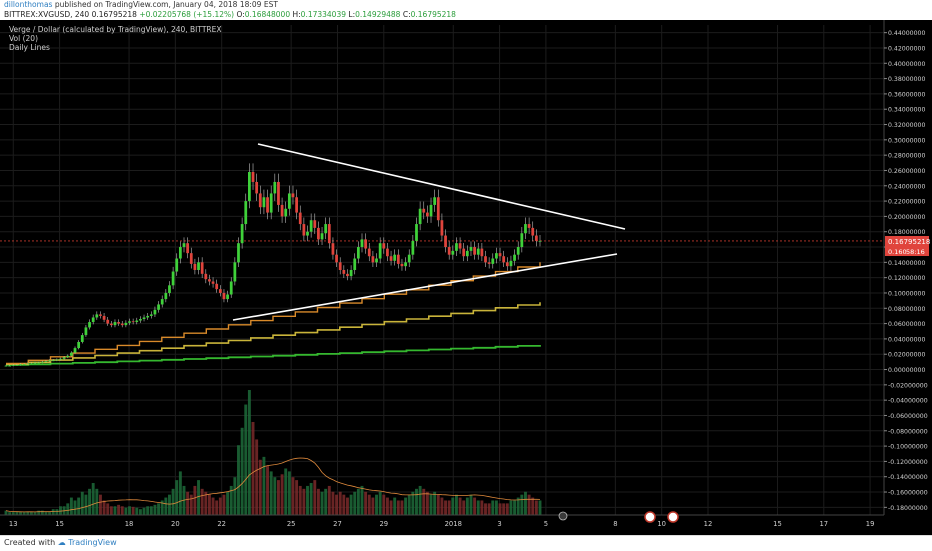  What do you see at coordinates (175, 524) in the screenshot?
I see `x-tick-label: 20` at bounding box center [175, 524].